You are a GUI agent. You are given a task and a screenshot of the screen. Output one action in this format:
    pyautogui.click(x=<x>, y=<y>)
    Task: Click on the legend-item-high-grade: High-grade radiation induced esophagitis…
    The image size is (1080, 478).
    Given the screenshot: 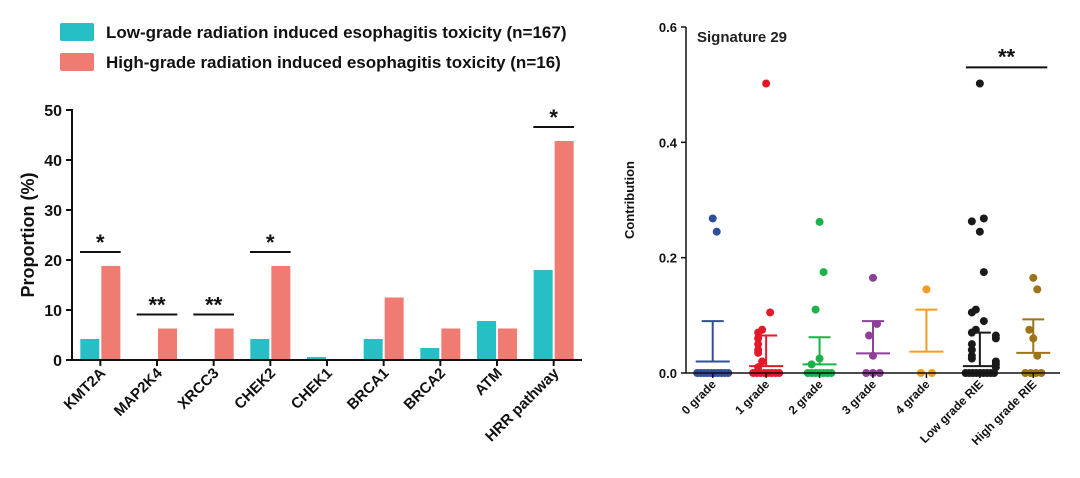 What is the action you would take?
    pyautogui.click(x=310, y=62)
    